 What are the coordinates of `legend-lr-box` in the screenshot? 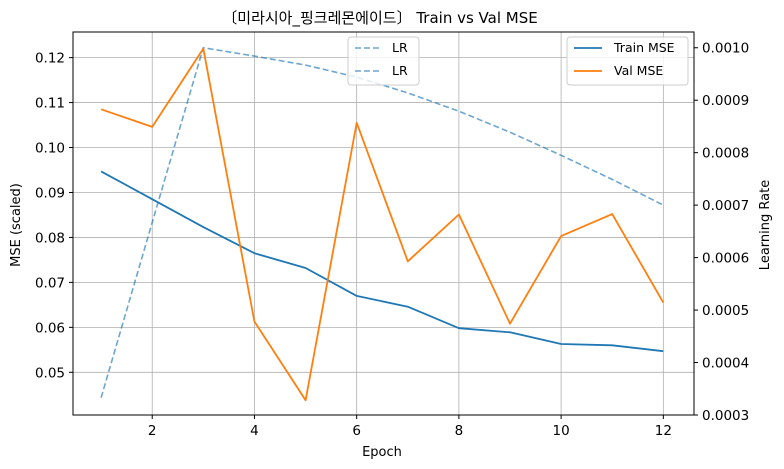 It's located at (383, 61).